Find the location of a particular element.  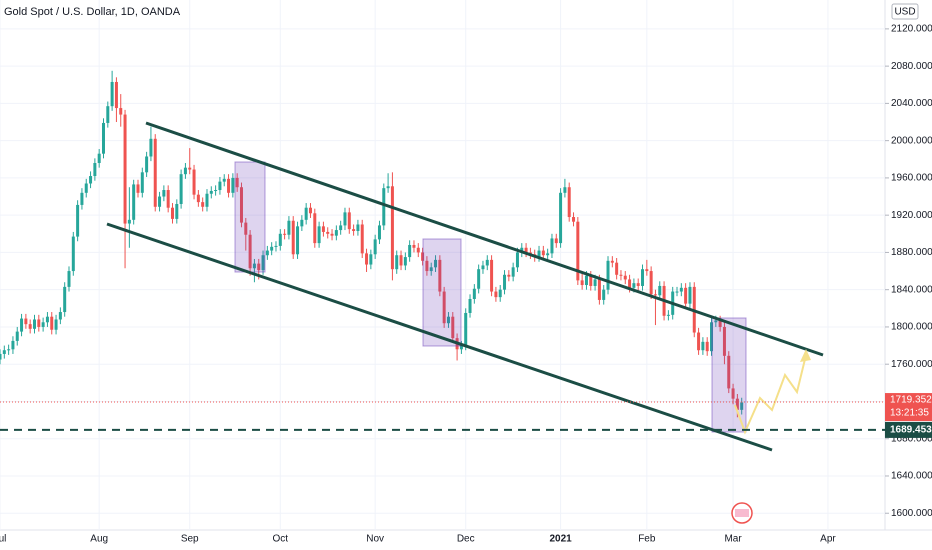

x-tick-label: Nov is located at coordinates (375, 539).